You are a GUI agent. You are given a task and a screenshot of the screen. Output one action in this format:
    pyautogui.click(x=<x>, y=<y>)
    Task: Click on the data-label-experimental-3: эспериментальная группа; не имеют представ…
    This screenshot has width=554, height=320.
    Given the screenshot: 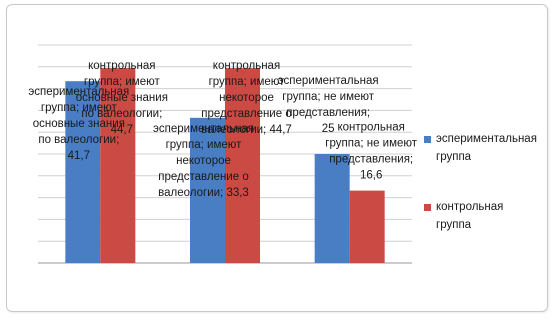 What is the action you would take?
    pyautogui.click(x=328, y=105)
    